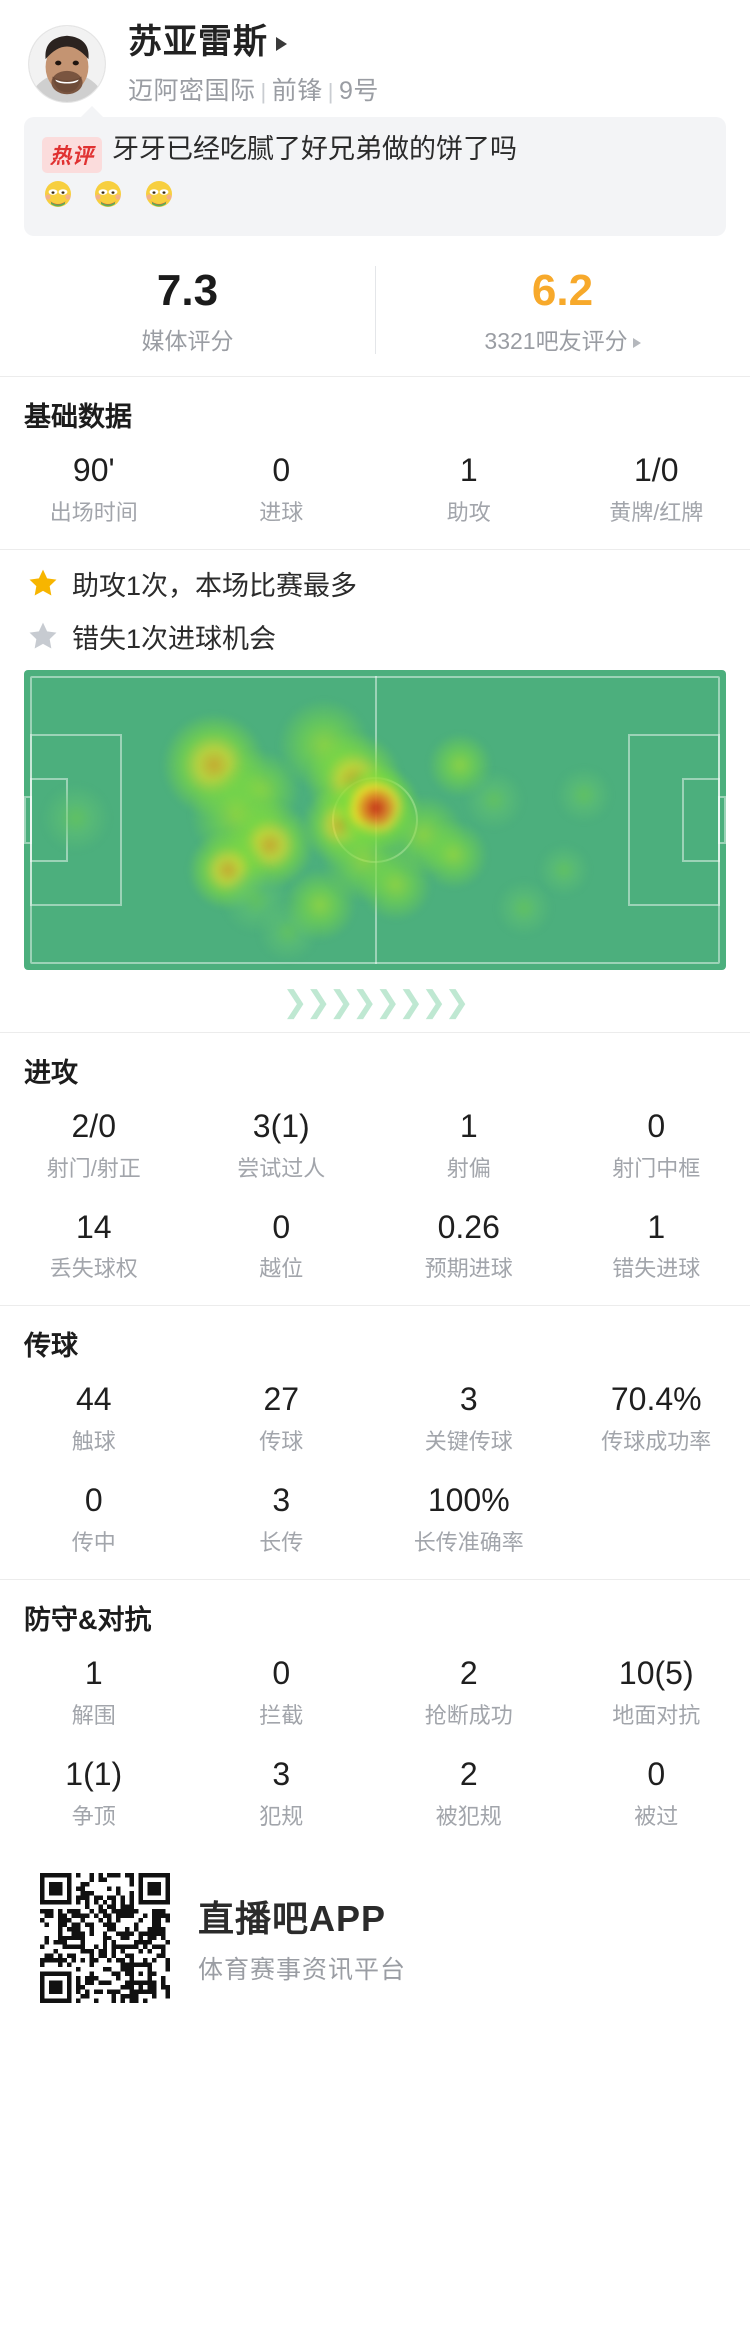 The height and width of the screenshot is (2334, 750). What do you see at coordinates (51, 1346) in the screenshot?
I see `section-title-passing: 传球` at bounding box center [51, 1346].